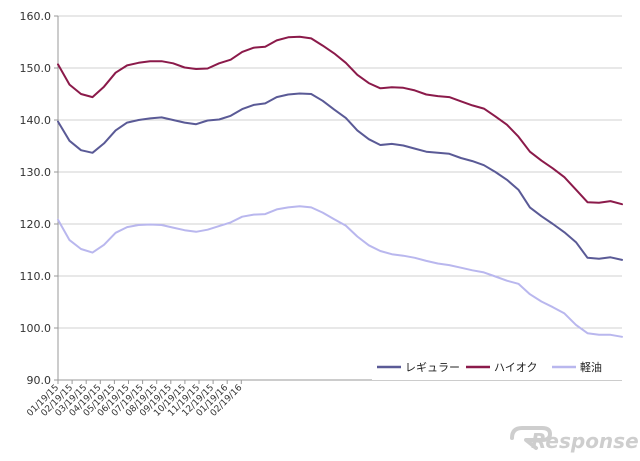 The image size is (640, 461). Describe the element at coordinates (585, 441) in the screenshot. I see `watermark-text: Response` at that location.